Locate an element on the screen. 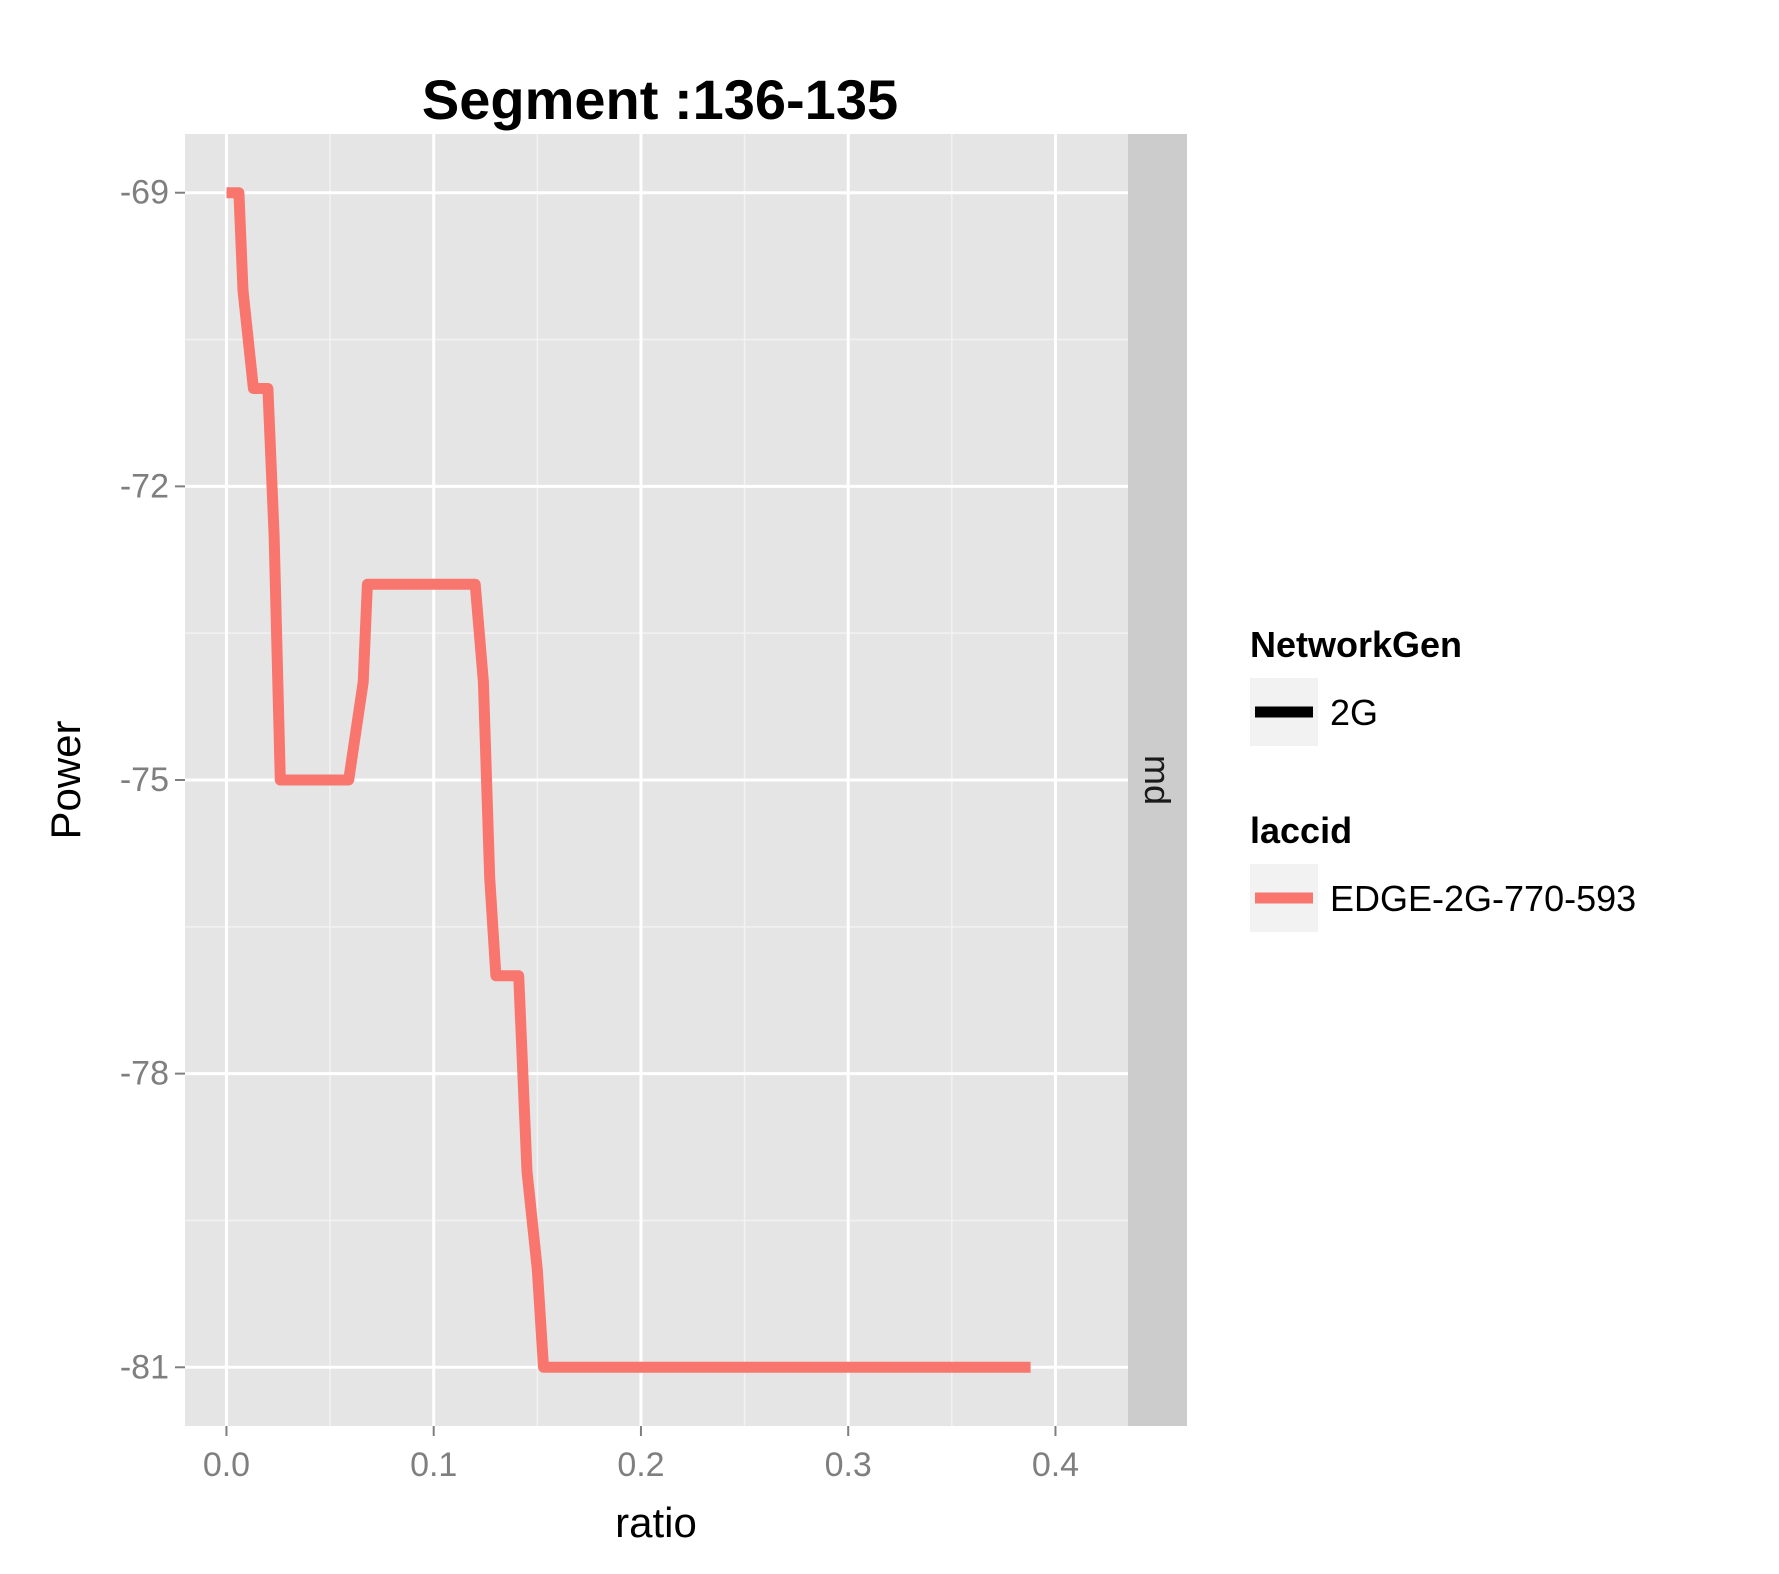 The width and height of the screenshot is (1779, 1574). legend-title-networkgen: NetworkGen is located at coordinates (1356, 644).